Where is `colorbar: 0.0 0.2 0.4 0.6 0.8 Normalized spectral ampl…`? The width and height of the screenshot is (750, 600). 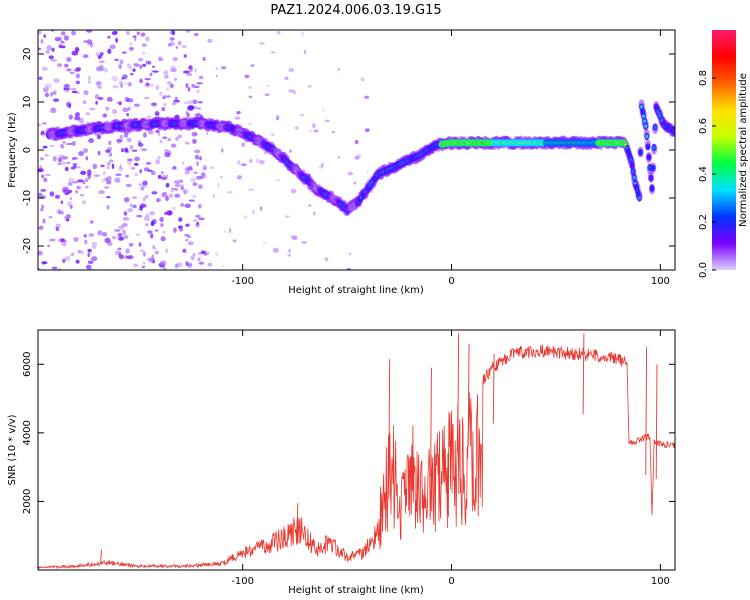 colorbar: 0.0 0.2 0.4 0.6 0.8 Normalized spectral ampl… is located at coordinates (723, 154).